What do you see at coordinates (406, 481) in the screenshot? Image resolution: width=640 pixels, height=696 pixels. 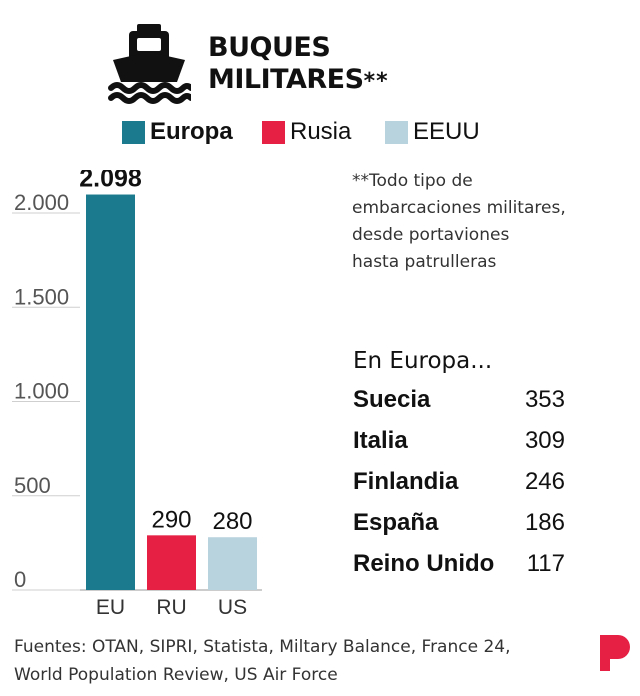 I see `europe-country: Finlandia` at bounding box center [406, 481].